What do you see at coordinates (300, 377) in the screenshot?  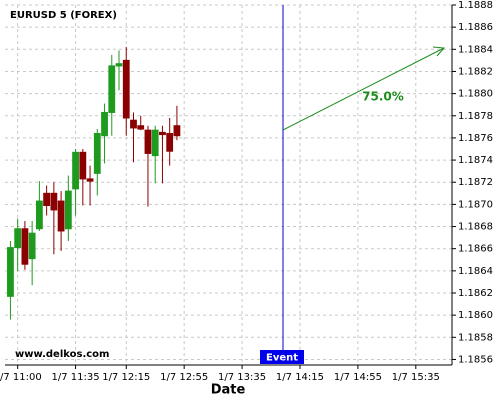 I see `x-tick-label: 1/7 14:15` at bounding box center [300, 377].